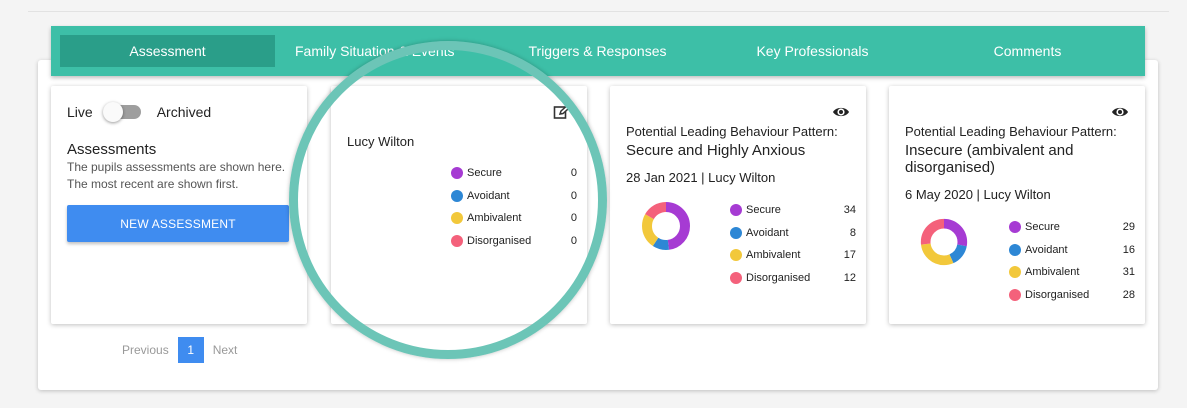 This screenshot has height=408, width=1187. I want to click on tab-assessment: Assessment, so click(167, 51).